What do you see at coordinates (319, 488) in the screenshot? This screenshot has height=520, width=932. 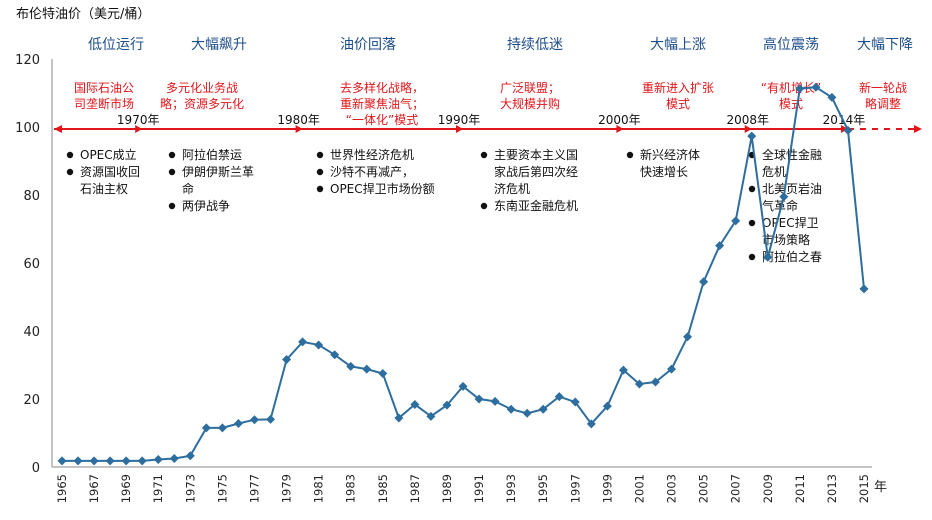 I see `x-tick-label: 1981` at bounding box center [319, 488].